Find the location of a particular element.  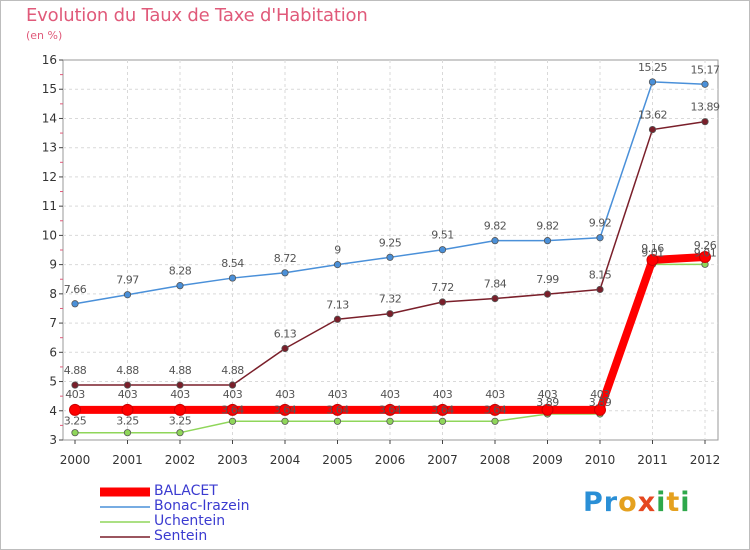

y-tick-label: 16 is located at coordinates (49, 60).